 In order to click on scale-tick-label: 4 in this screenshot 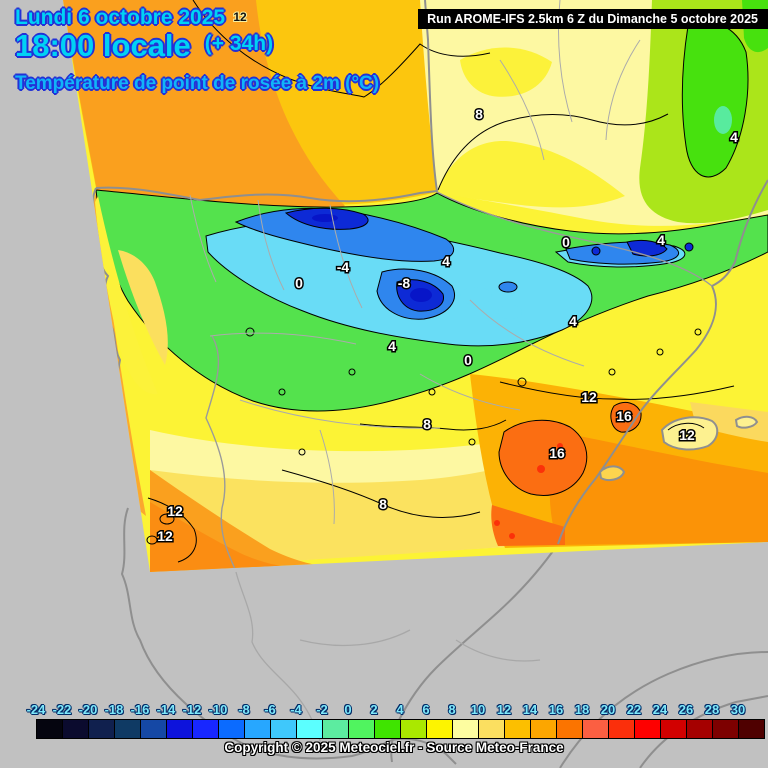, I will do `click(400, 709)`.